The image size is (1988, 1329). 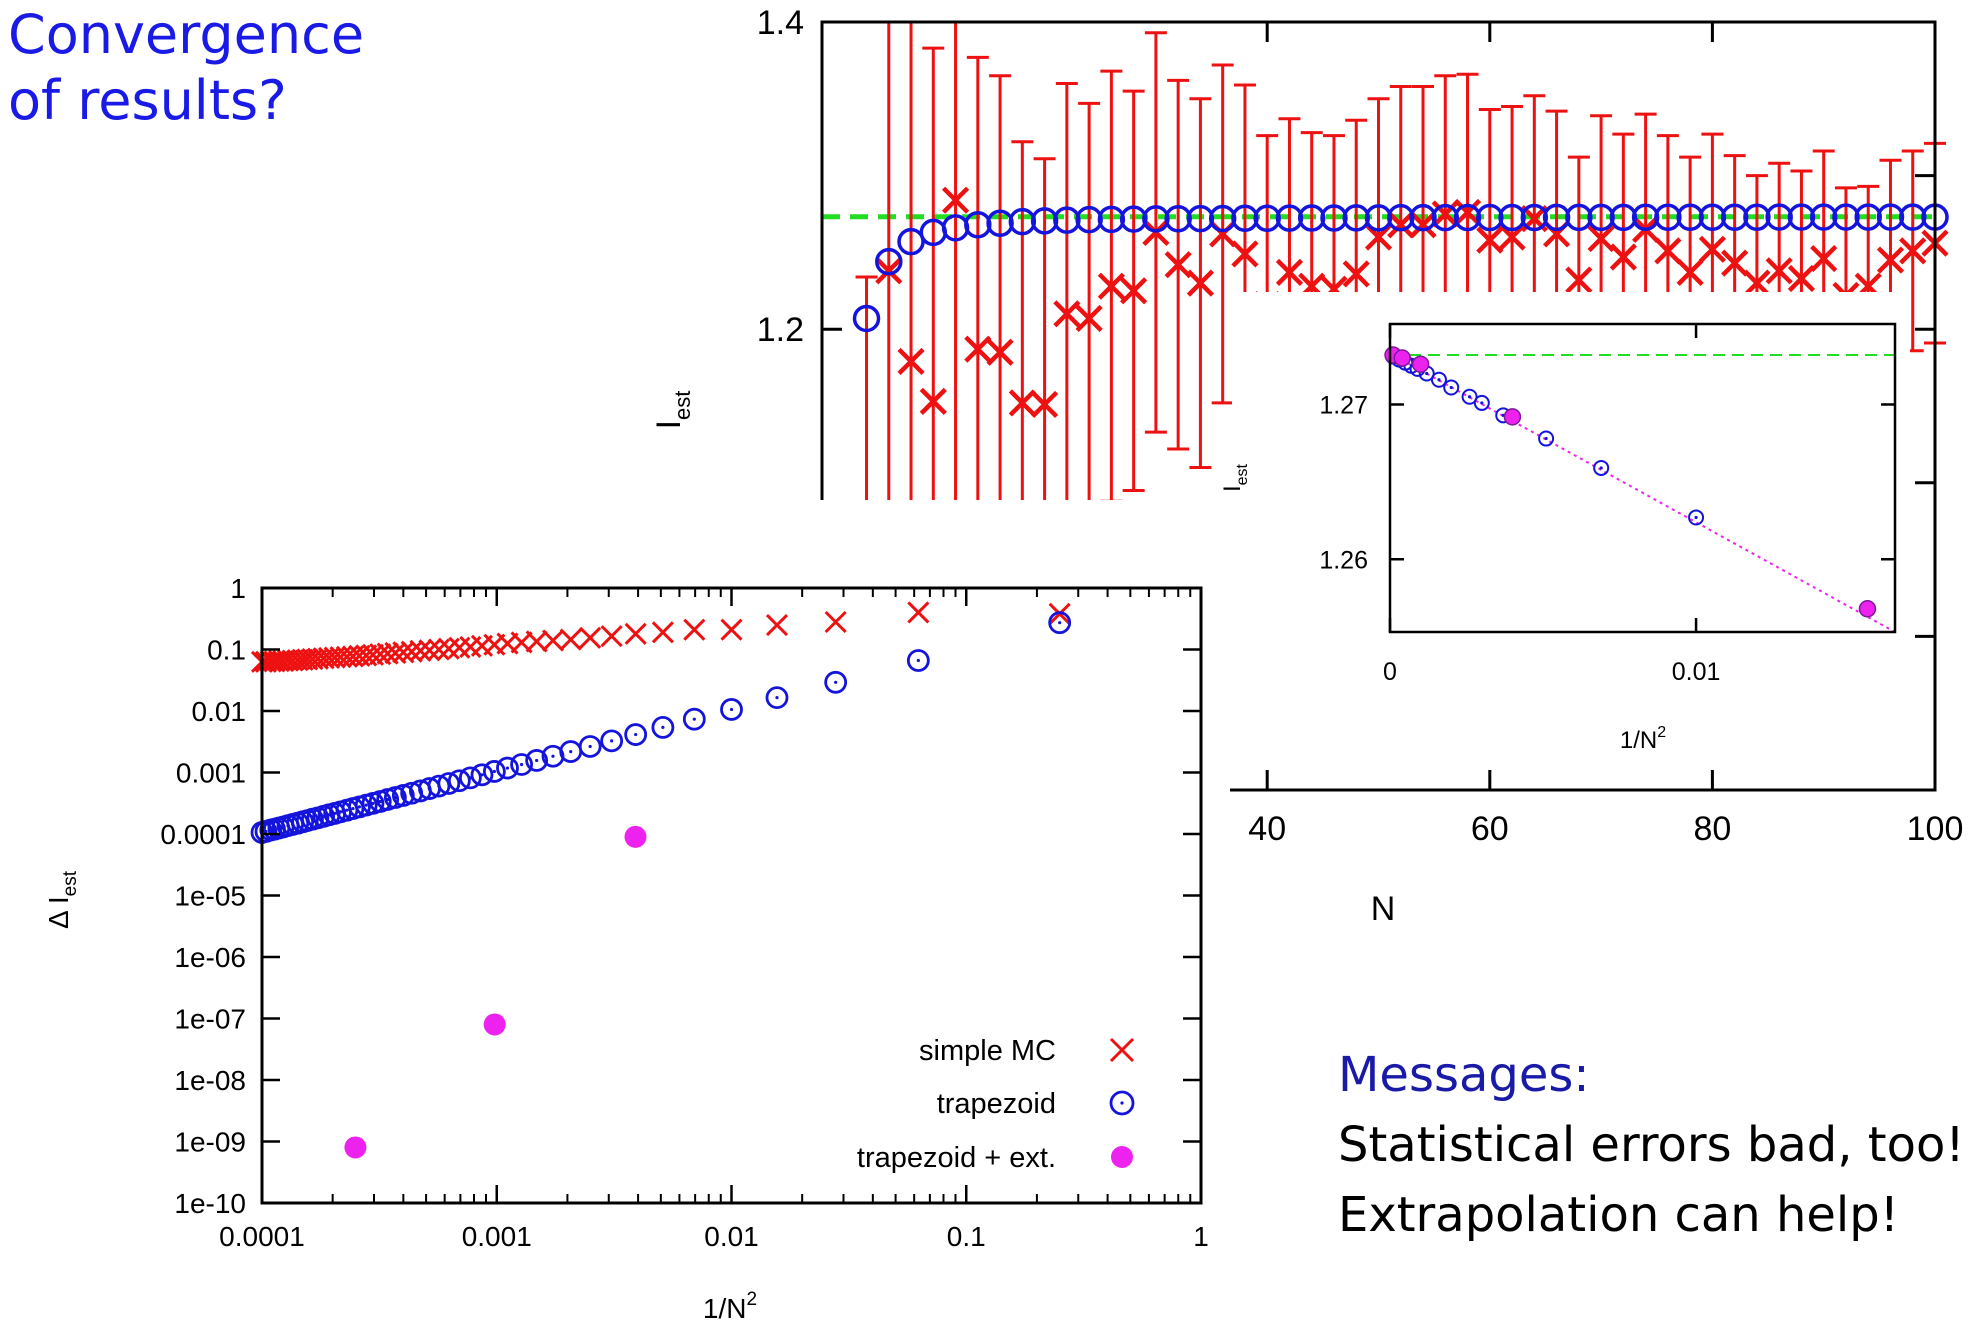 What do you see at coordinates (995, 1158) in the screenshot?
I see `legend-entry: trapezoid + ext.` at bounding box center [995, 1158].